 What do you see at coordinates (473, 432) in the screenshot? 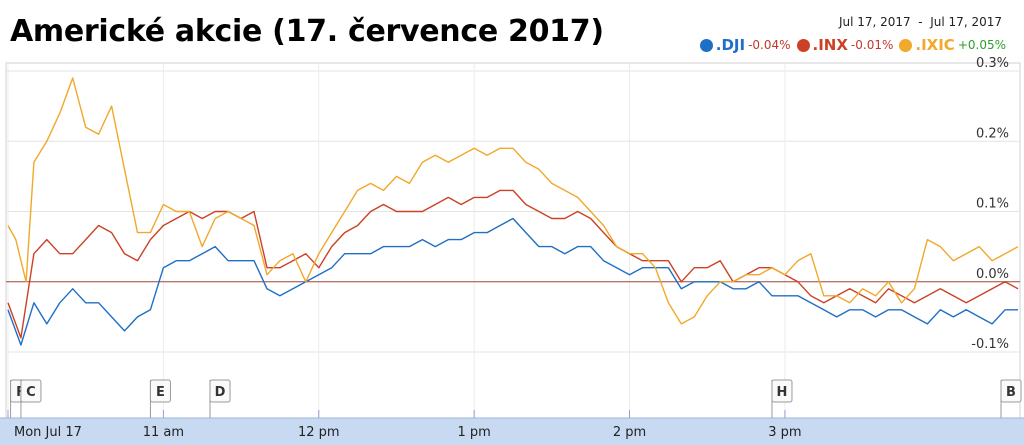
I see `x-tick-label: 1 pm` at bounding box center [473, 432].